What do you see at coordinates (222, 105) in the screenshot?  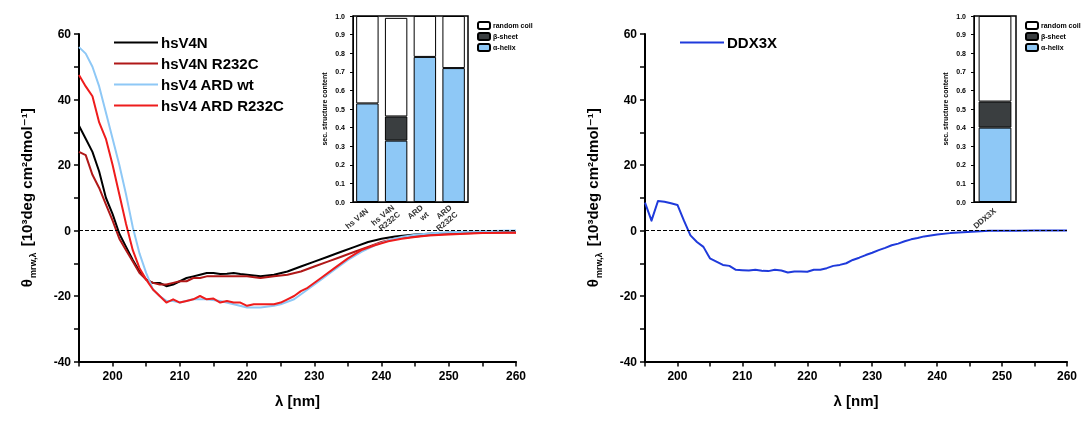 I see `legend-label: hsV4 ARD R232C` at bounding box center [222, 105].